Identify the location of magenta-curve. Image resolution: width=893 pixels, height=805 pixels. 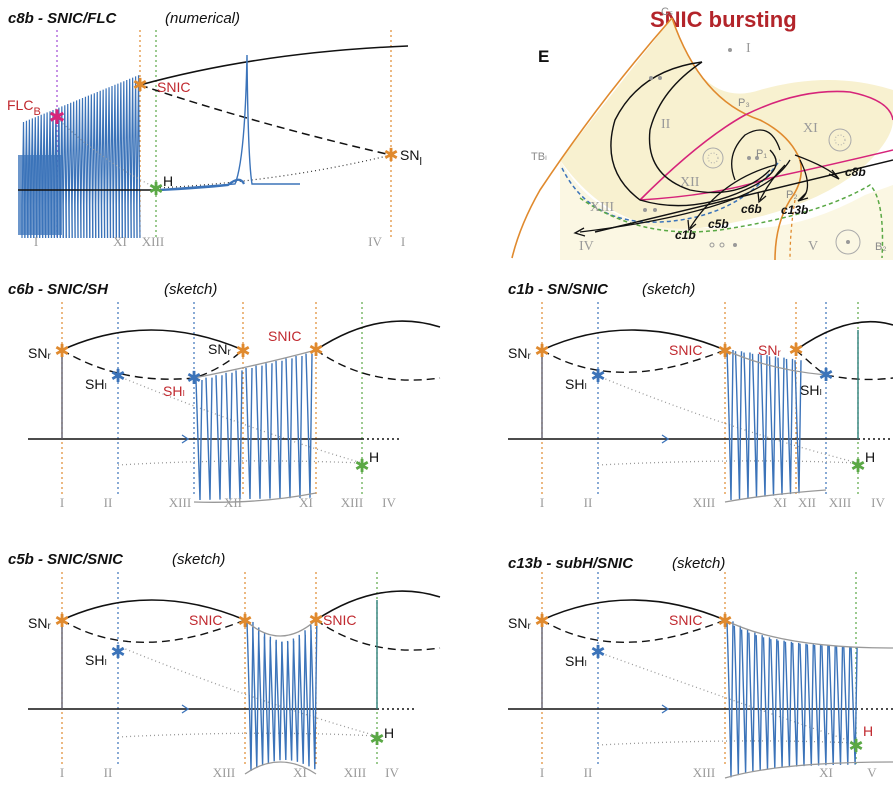
(766, 145).